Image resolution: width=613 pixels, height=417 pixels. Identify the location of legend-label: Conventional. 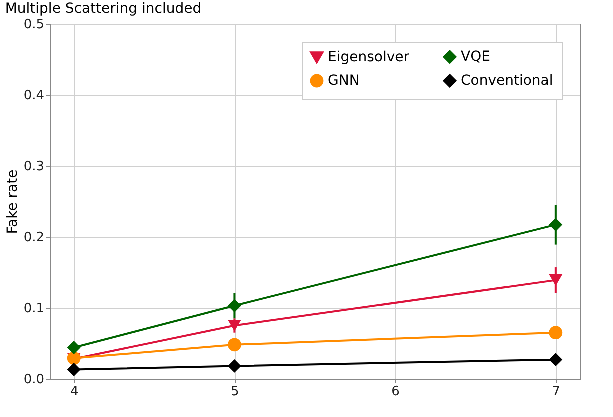
(507, 81).